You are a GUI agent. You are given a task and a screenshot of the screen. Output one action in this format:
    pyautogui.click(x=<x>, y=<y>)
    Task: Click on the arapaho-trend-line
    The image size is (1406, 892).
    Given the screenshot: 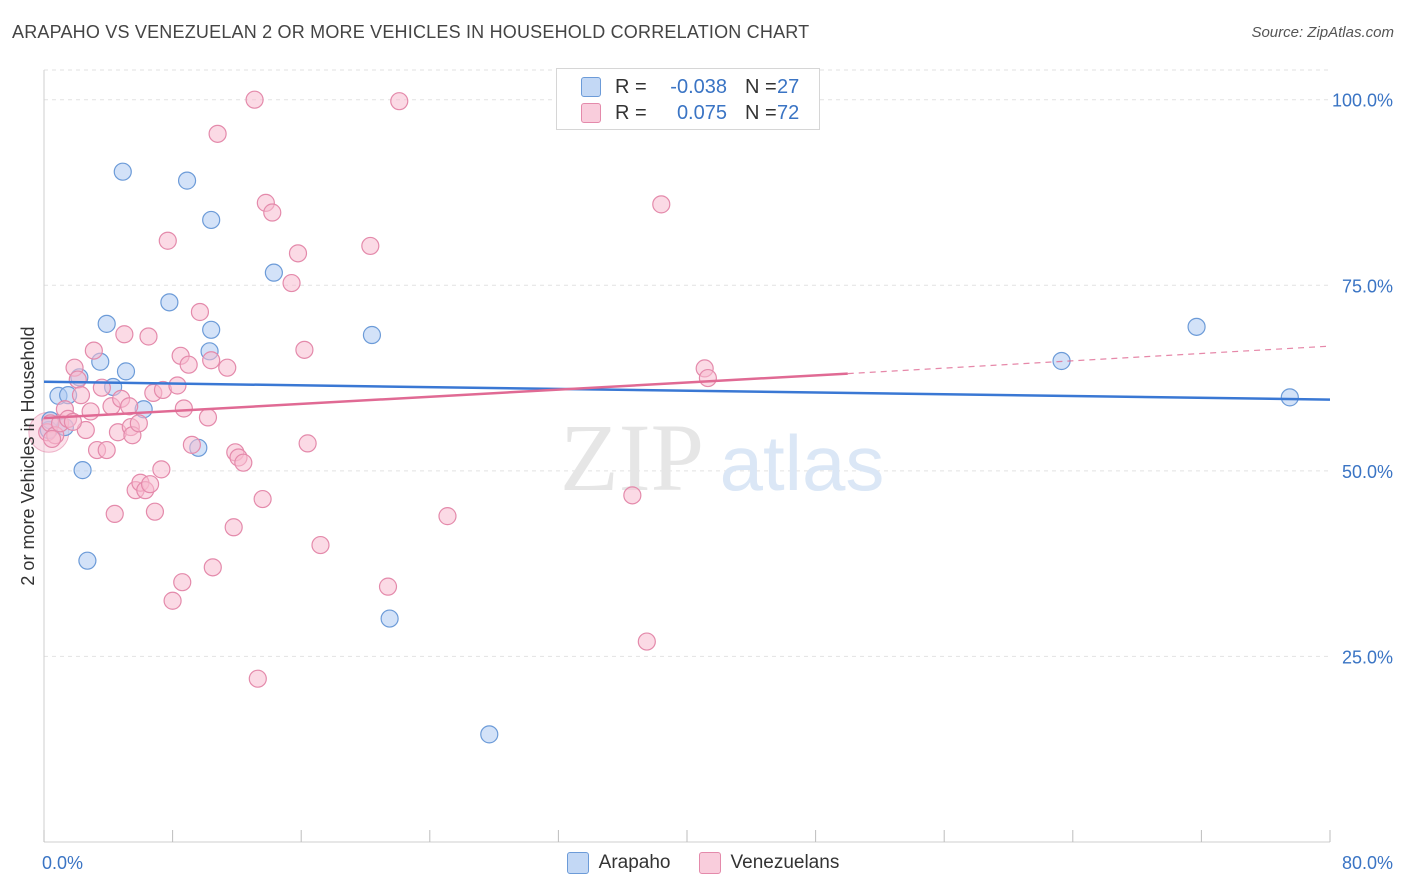 What is the action you would take?
    pyautogui.click(x=687, y=390)
    